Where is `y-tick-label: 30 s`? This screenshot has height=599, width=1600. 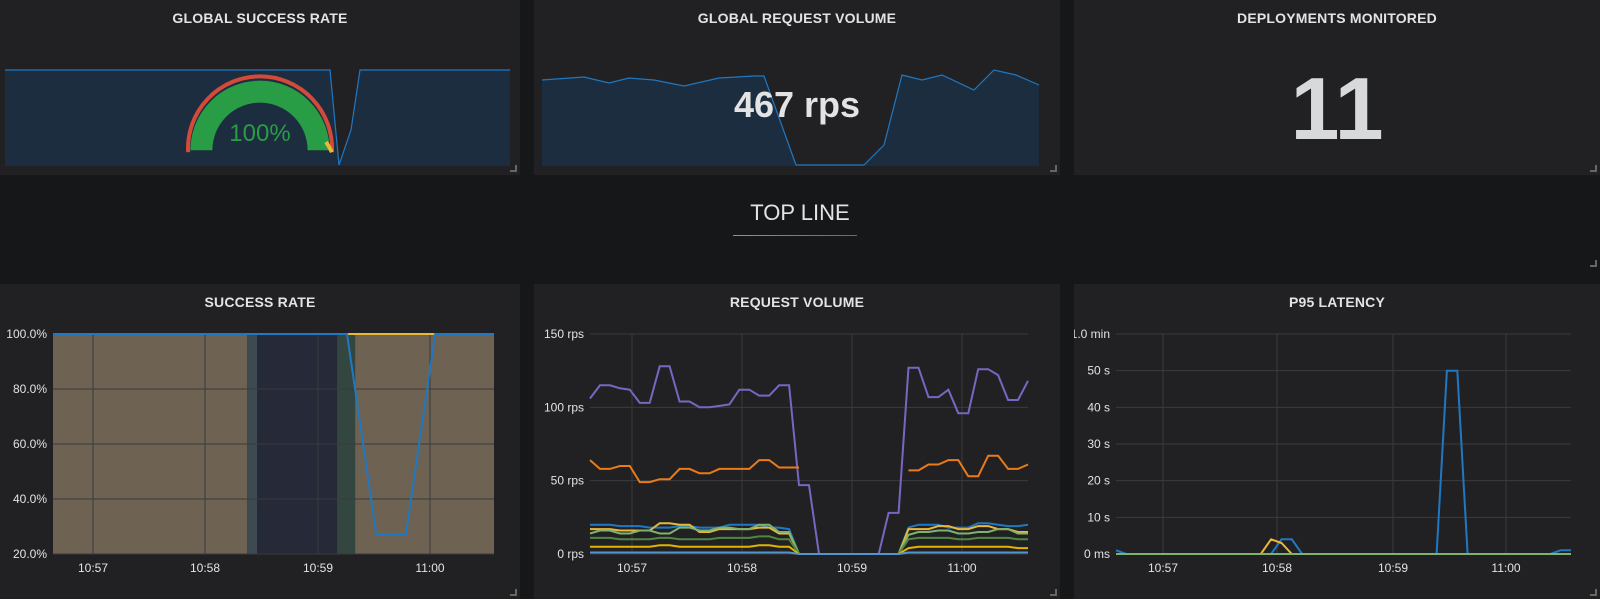
y-tick-label: 30 s is located at coordinates (1098, 444).